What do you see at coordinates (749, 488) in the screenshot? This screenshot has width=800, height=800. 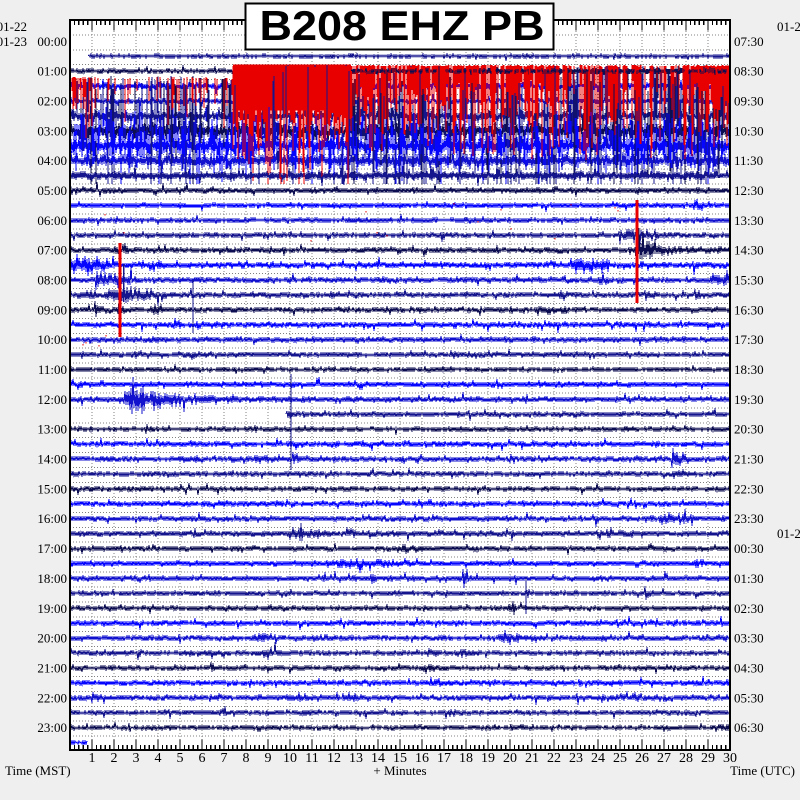 I see `svg-text: 22:30` at bounding box center [749, 488].